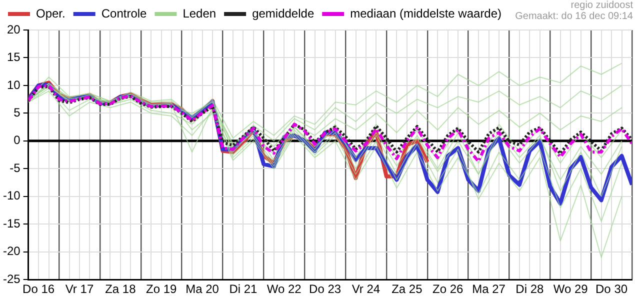  I want to click on x-tick-label: Do 23, so click(325, 289).